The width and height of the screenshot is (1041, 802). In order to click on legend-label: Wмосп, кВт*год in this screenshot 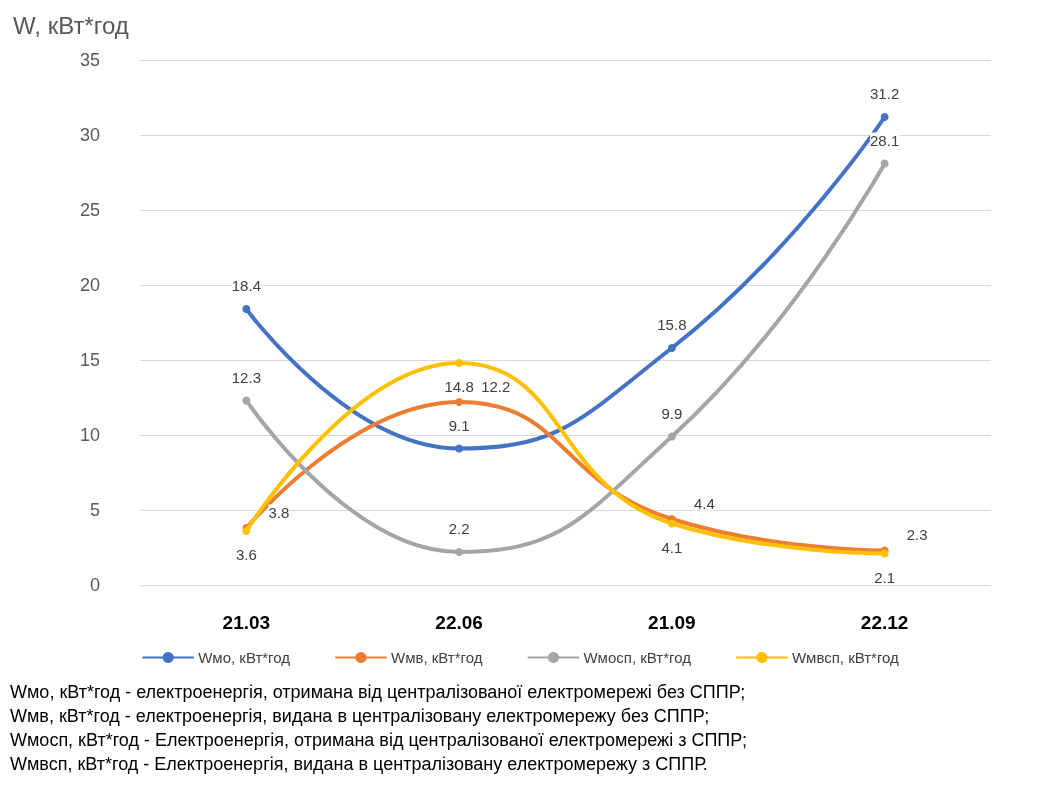, I will do `click(637, 657)`.